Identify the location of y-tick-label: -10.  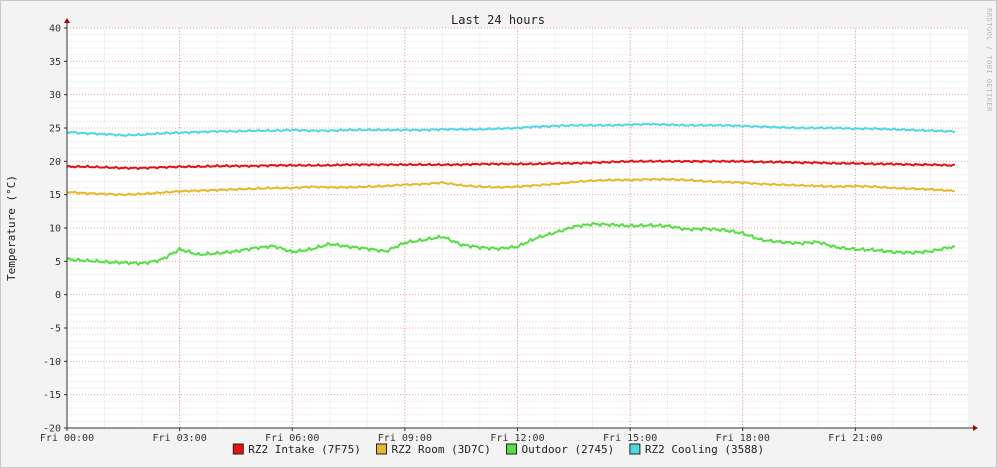
(52, 362).